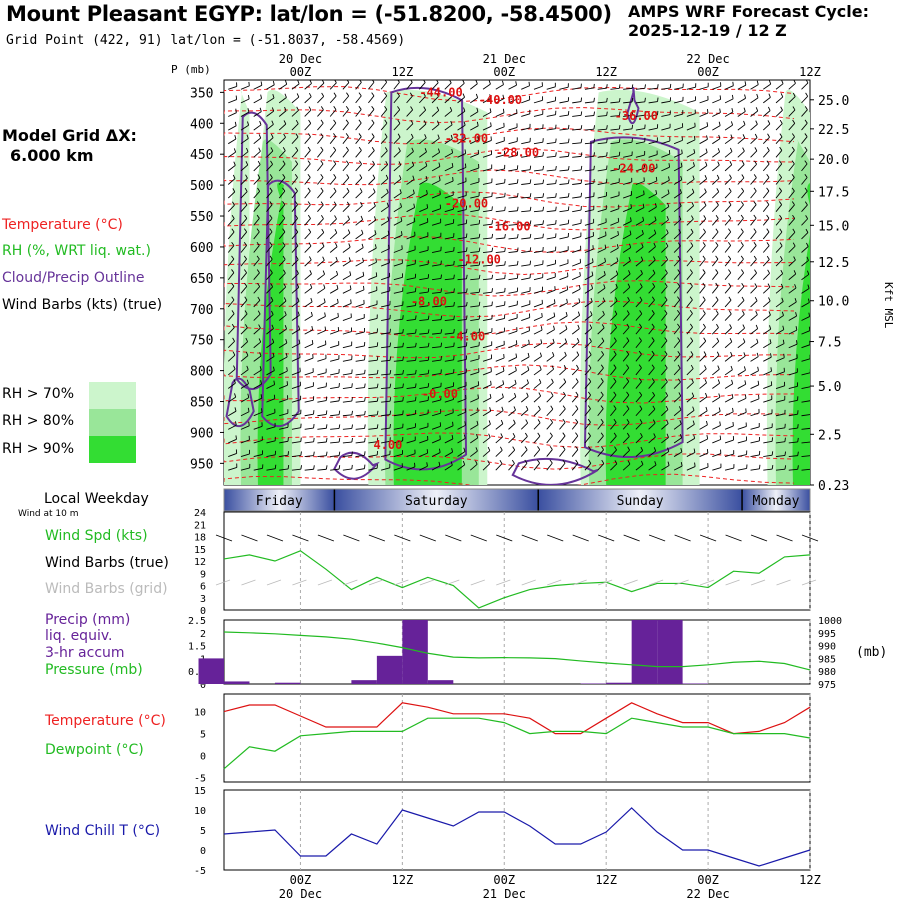 This screenshot has height=900, width=900. What do you see at coordinates (85, 653) in the screenshot?
I see `precip-accum-label: 3-hr accum` at bounding box center [85, 653].